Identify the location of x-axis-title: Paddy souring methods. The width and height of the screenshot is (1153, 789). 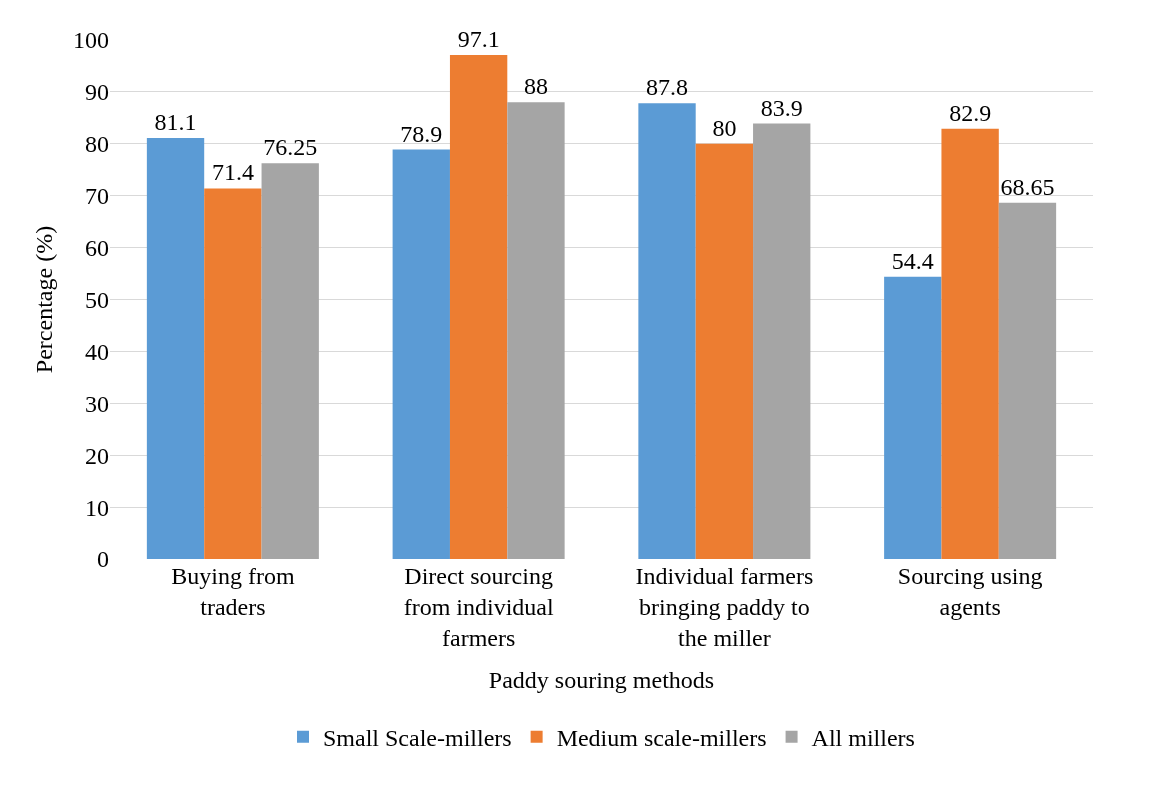
(601, 679).